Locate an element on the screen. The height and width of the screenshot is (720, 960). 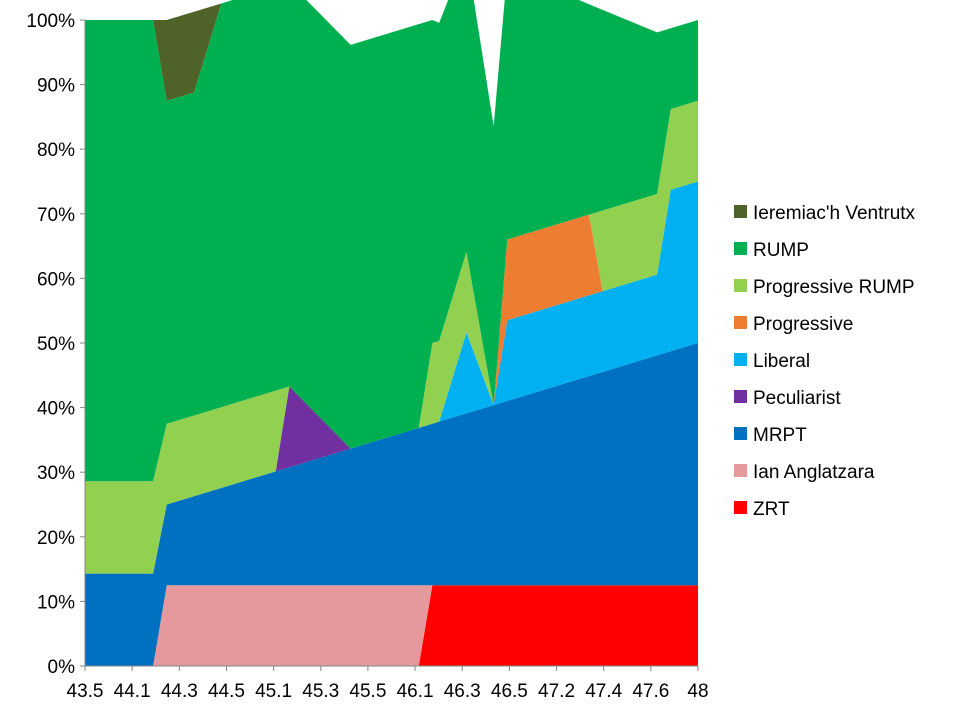
x-tick-label: 48 is located at coordinates (697, 691).